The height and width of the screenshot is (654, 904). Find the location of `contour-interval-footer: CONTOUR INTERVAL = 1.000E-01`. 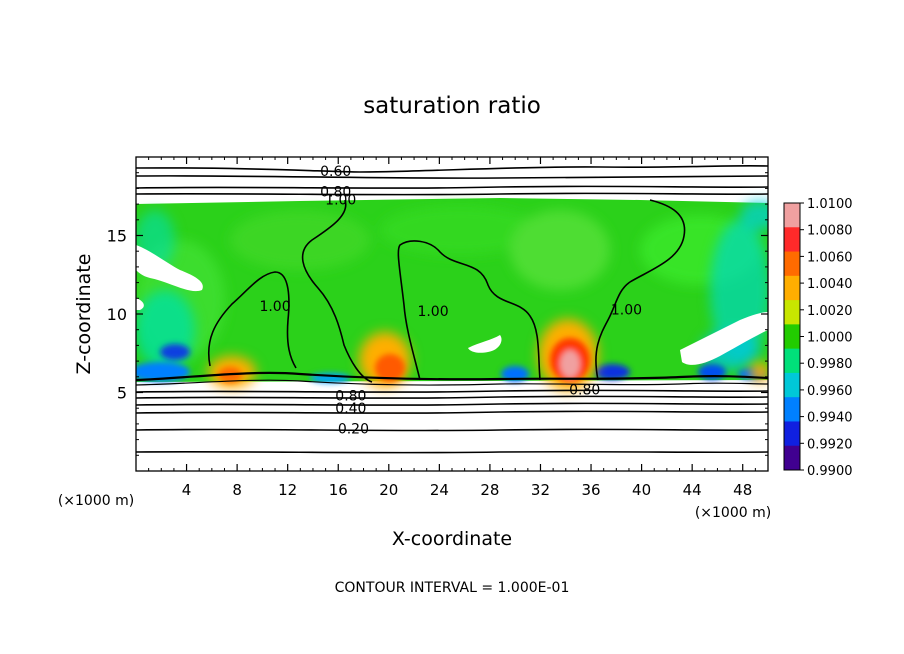

contour-interval-footer: CONTOUR INTERVAL = 1.000E-01 is located at coordinates (452, 588).